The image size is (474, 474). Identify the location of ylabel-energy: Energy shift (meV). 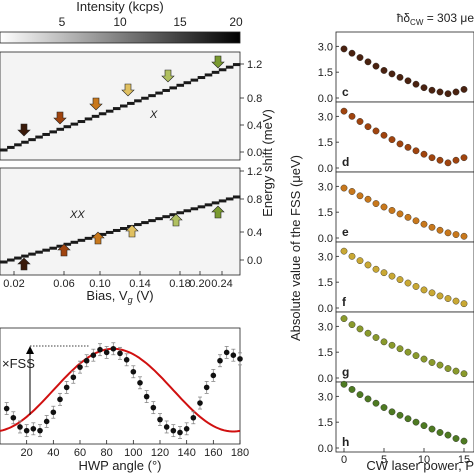
(267, 163).